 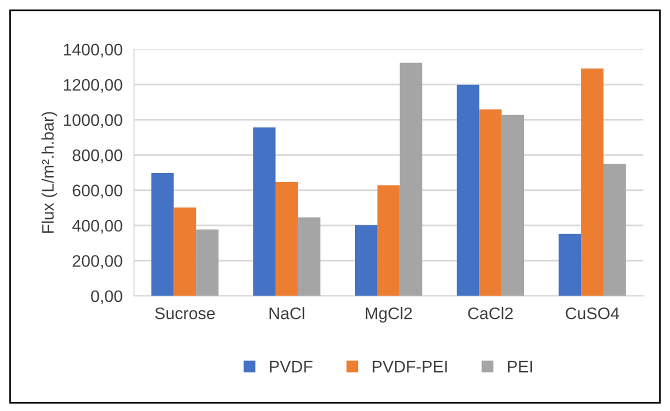 What do you see at coordinates (409, 366) in the screenshot?
I see `legend-label: PVDF-PEI` at bounding box center [409, 366].